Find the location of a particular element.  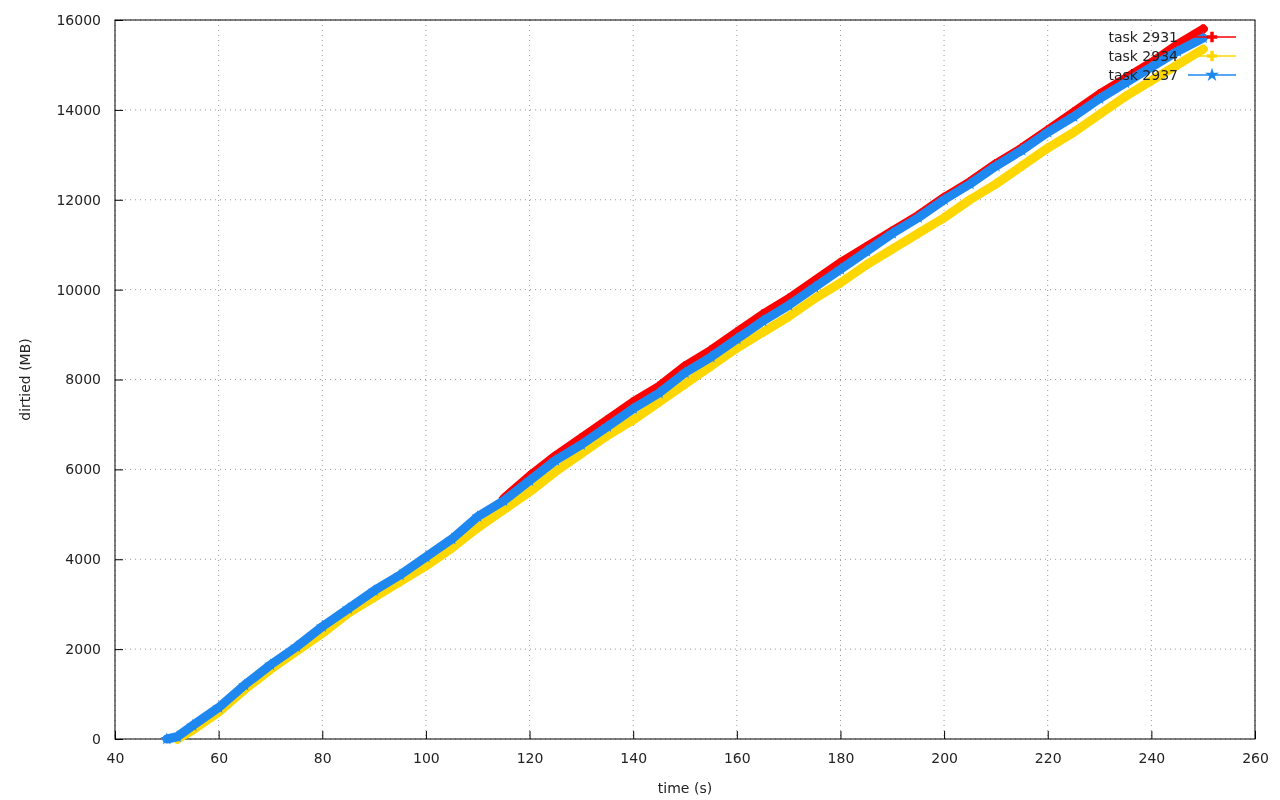

y-tick-label: 4000 is located at coordinates (83, 559).